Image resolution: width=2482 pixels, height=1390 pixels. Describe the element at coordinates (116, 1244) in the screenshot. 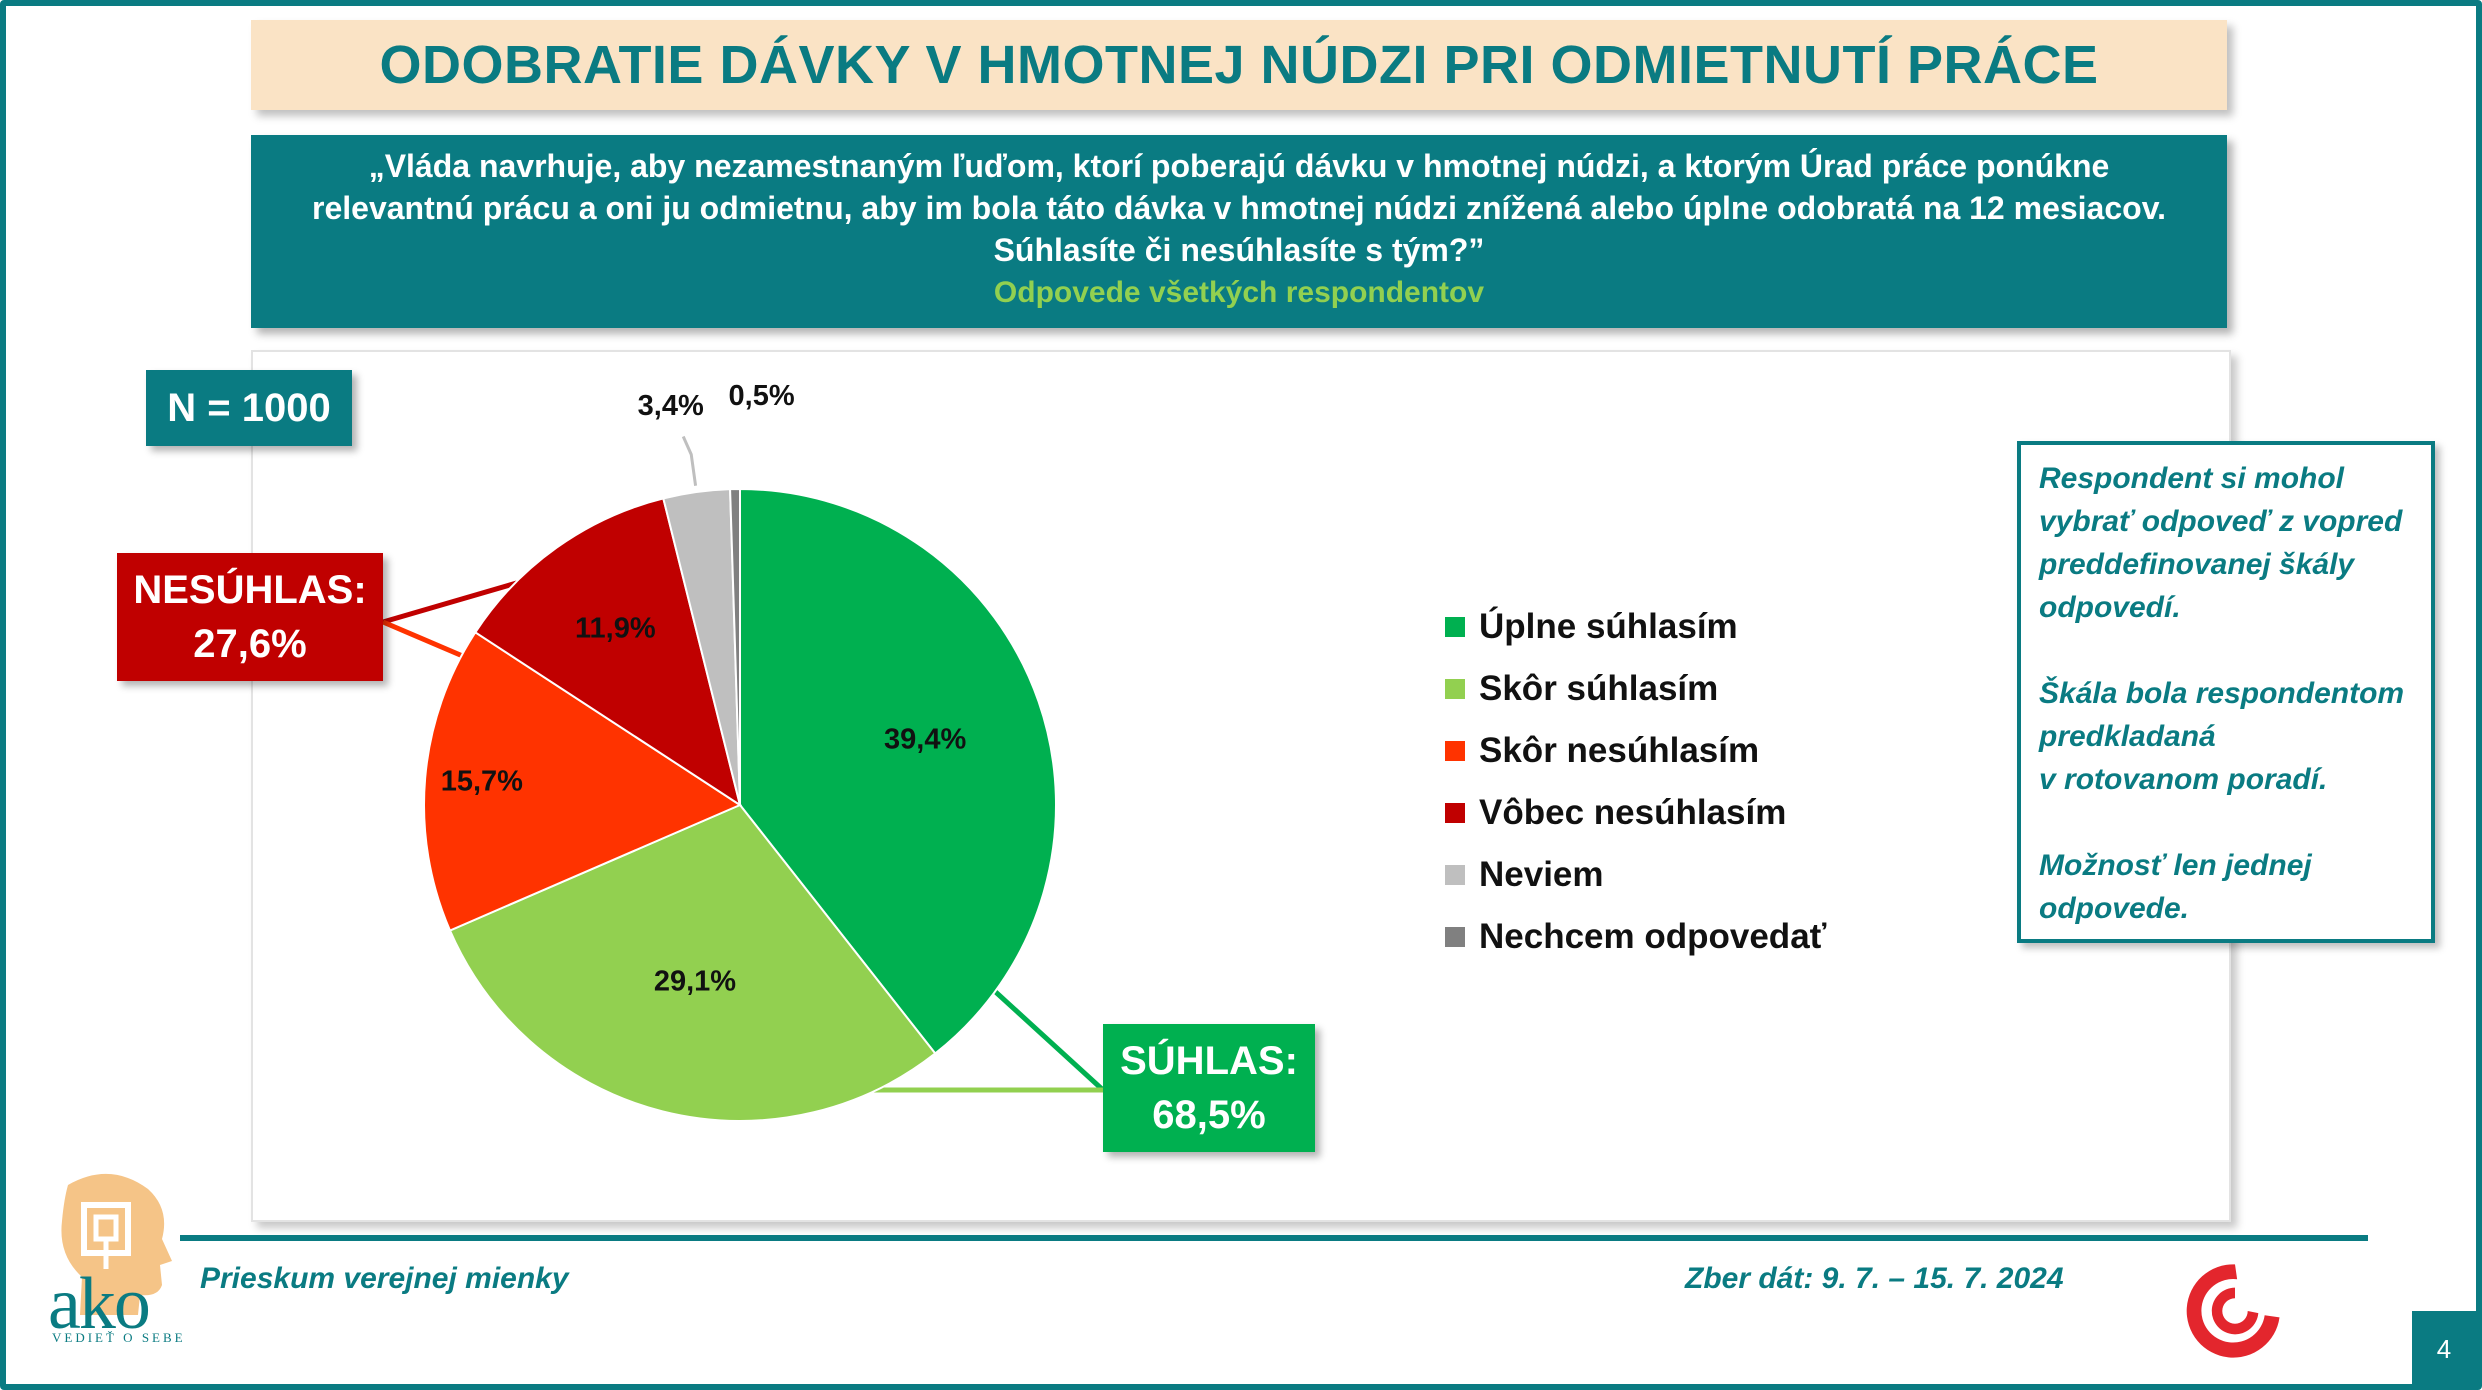

I see `ako-logo-icon` at that location.